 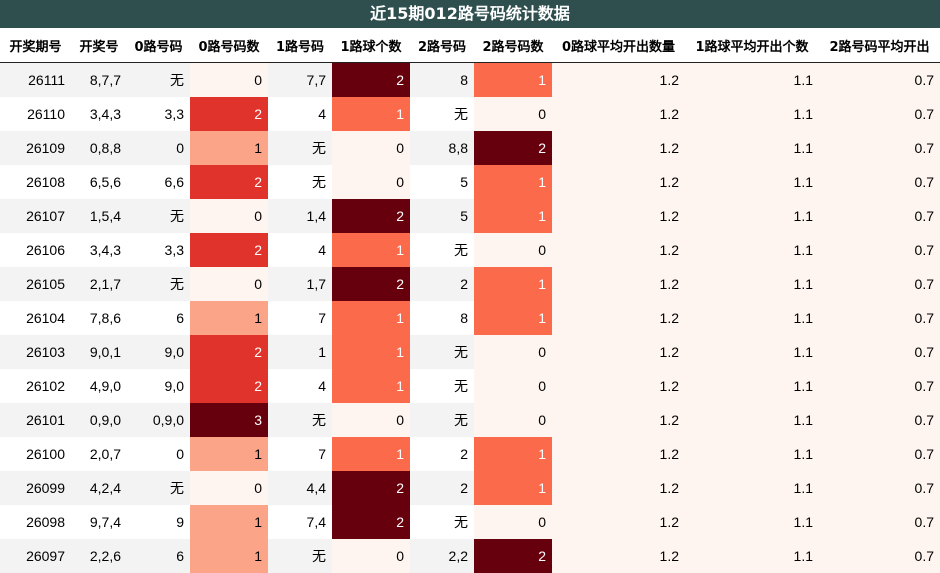 What do you see at coordinates (35, 487) in the screenshot?
I see `table-cell: 26099` at bounding box center [35, 487].